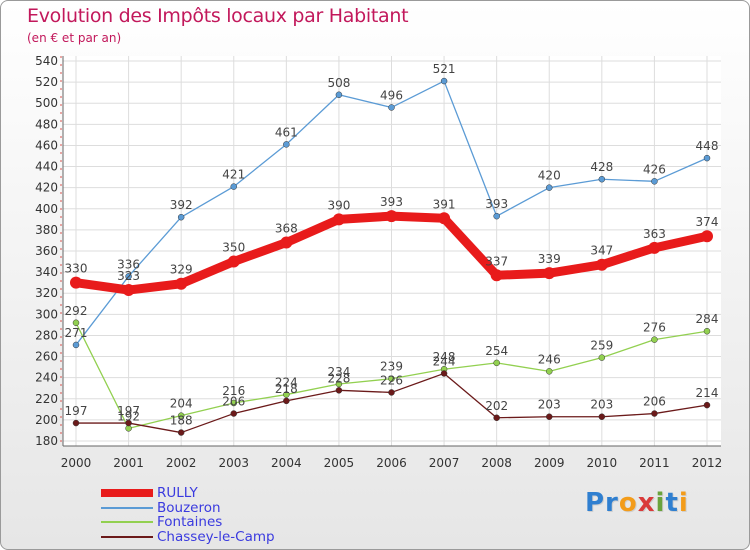 This screenshot has height=550, width=750. What do you see at coordinates (286, 229) in the screenshot?
I see `data-label-rully: 368` at bounding box center [286, 229].